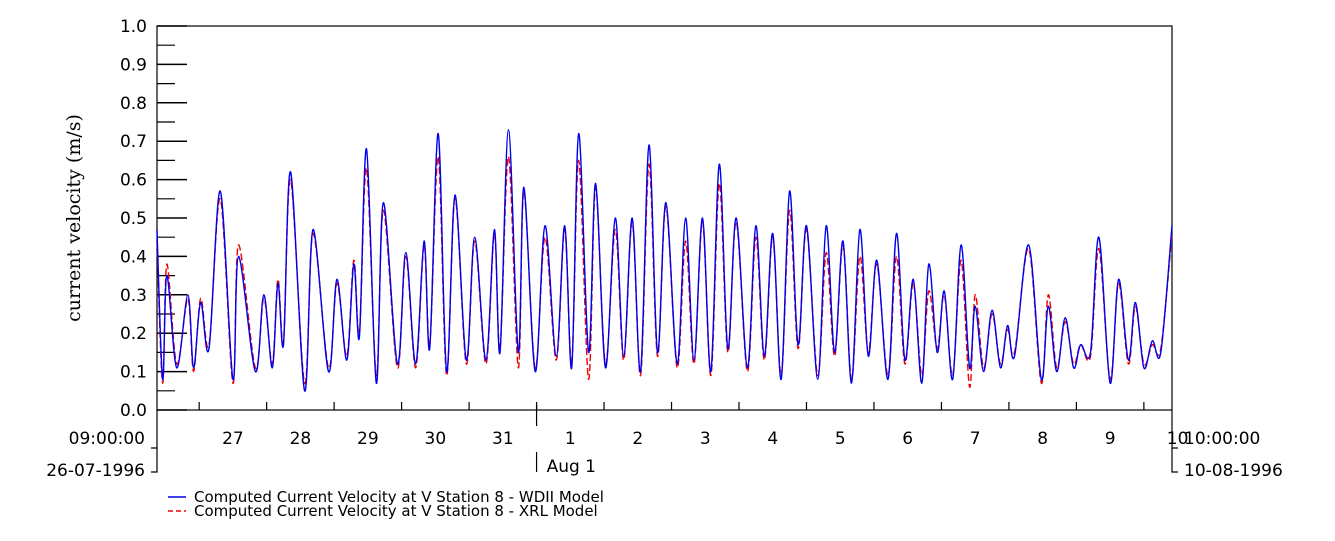 The image size is (1335, 541). Describe the element at coordinates (133, 334) in the screenshot. I see `y-tick-label: 0.2` at that location.